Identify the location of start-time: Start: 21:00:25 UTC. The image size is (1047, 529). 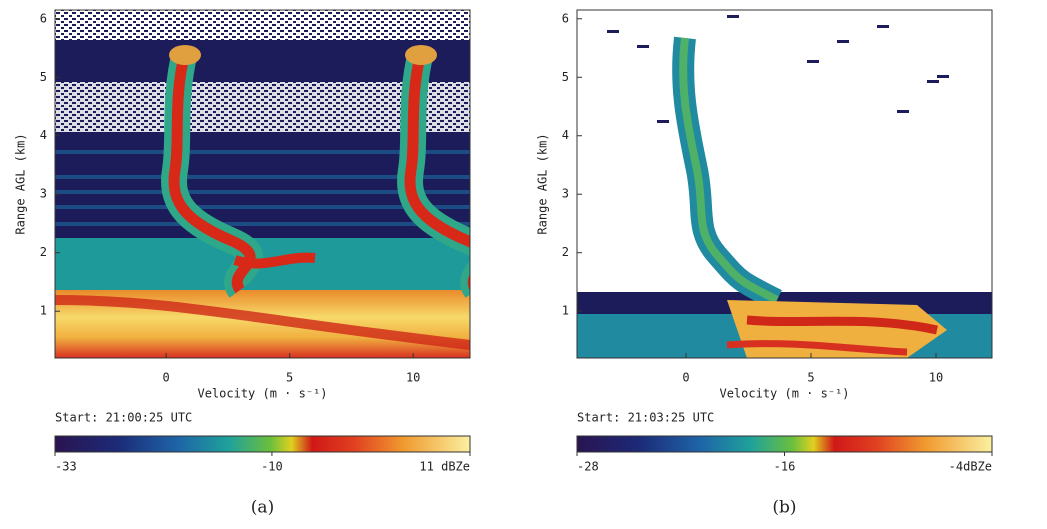
(123, 418).